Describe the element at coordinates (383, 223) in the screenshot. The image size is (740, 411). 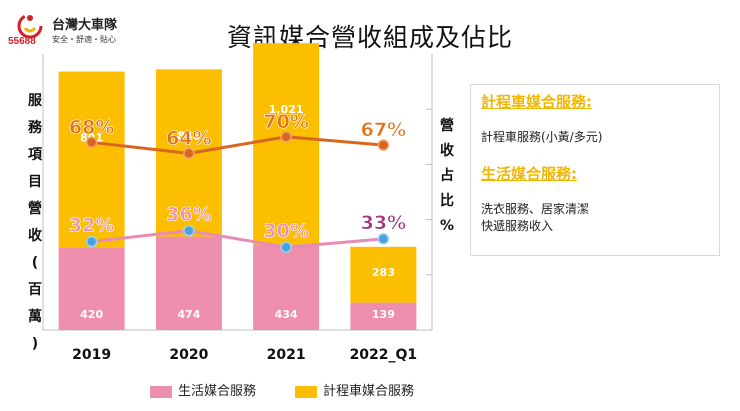
I see `life-share-label: 33%` at that location.